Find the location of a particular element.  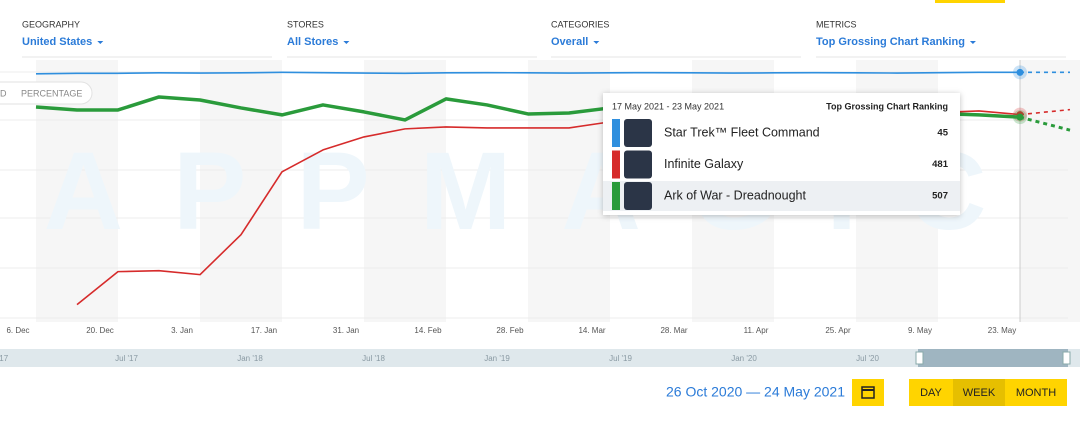

date-range: 26 Oct 2020 — 24 May 2021 is located at coordinates (755, 392).